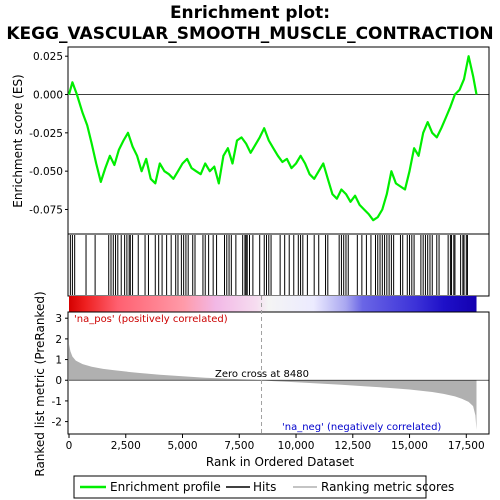  I want to click on hit-marks, so click(268, 265).